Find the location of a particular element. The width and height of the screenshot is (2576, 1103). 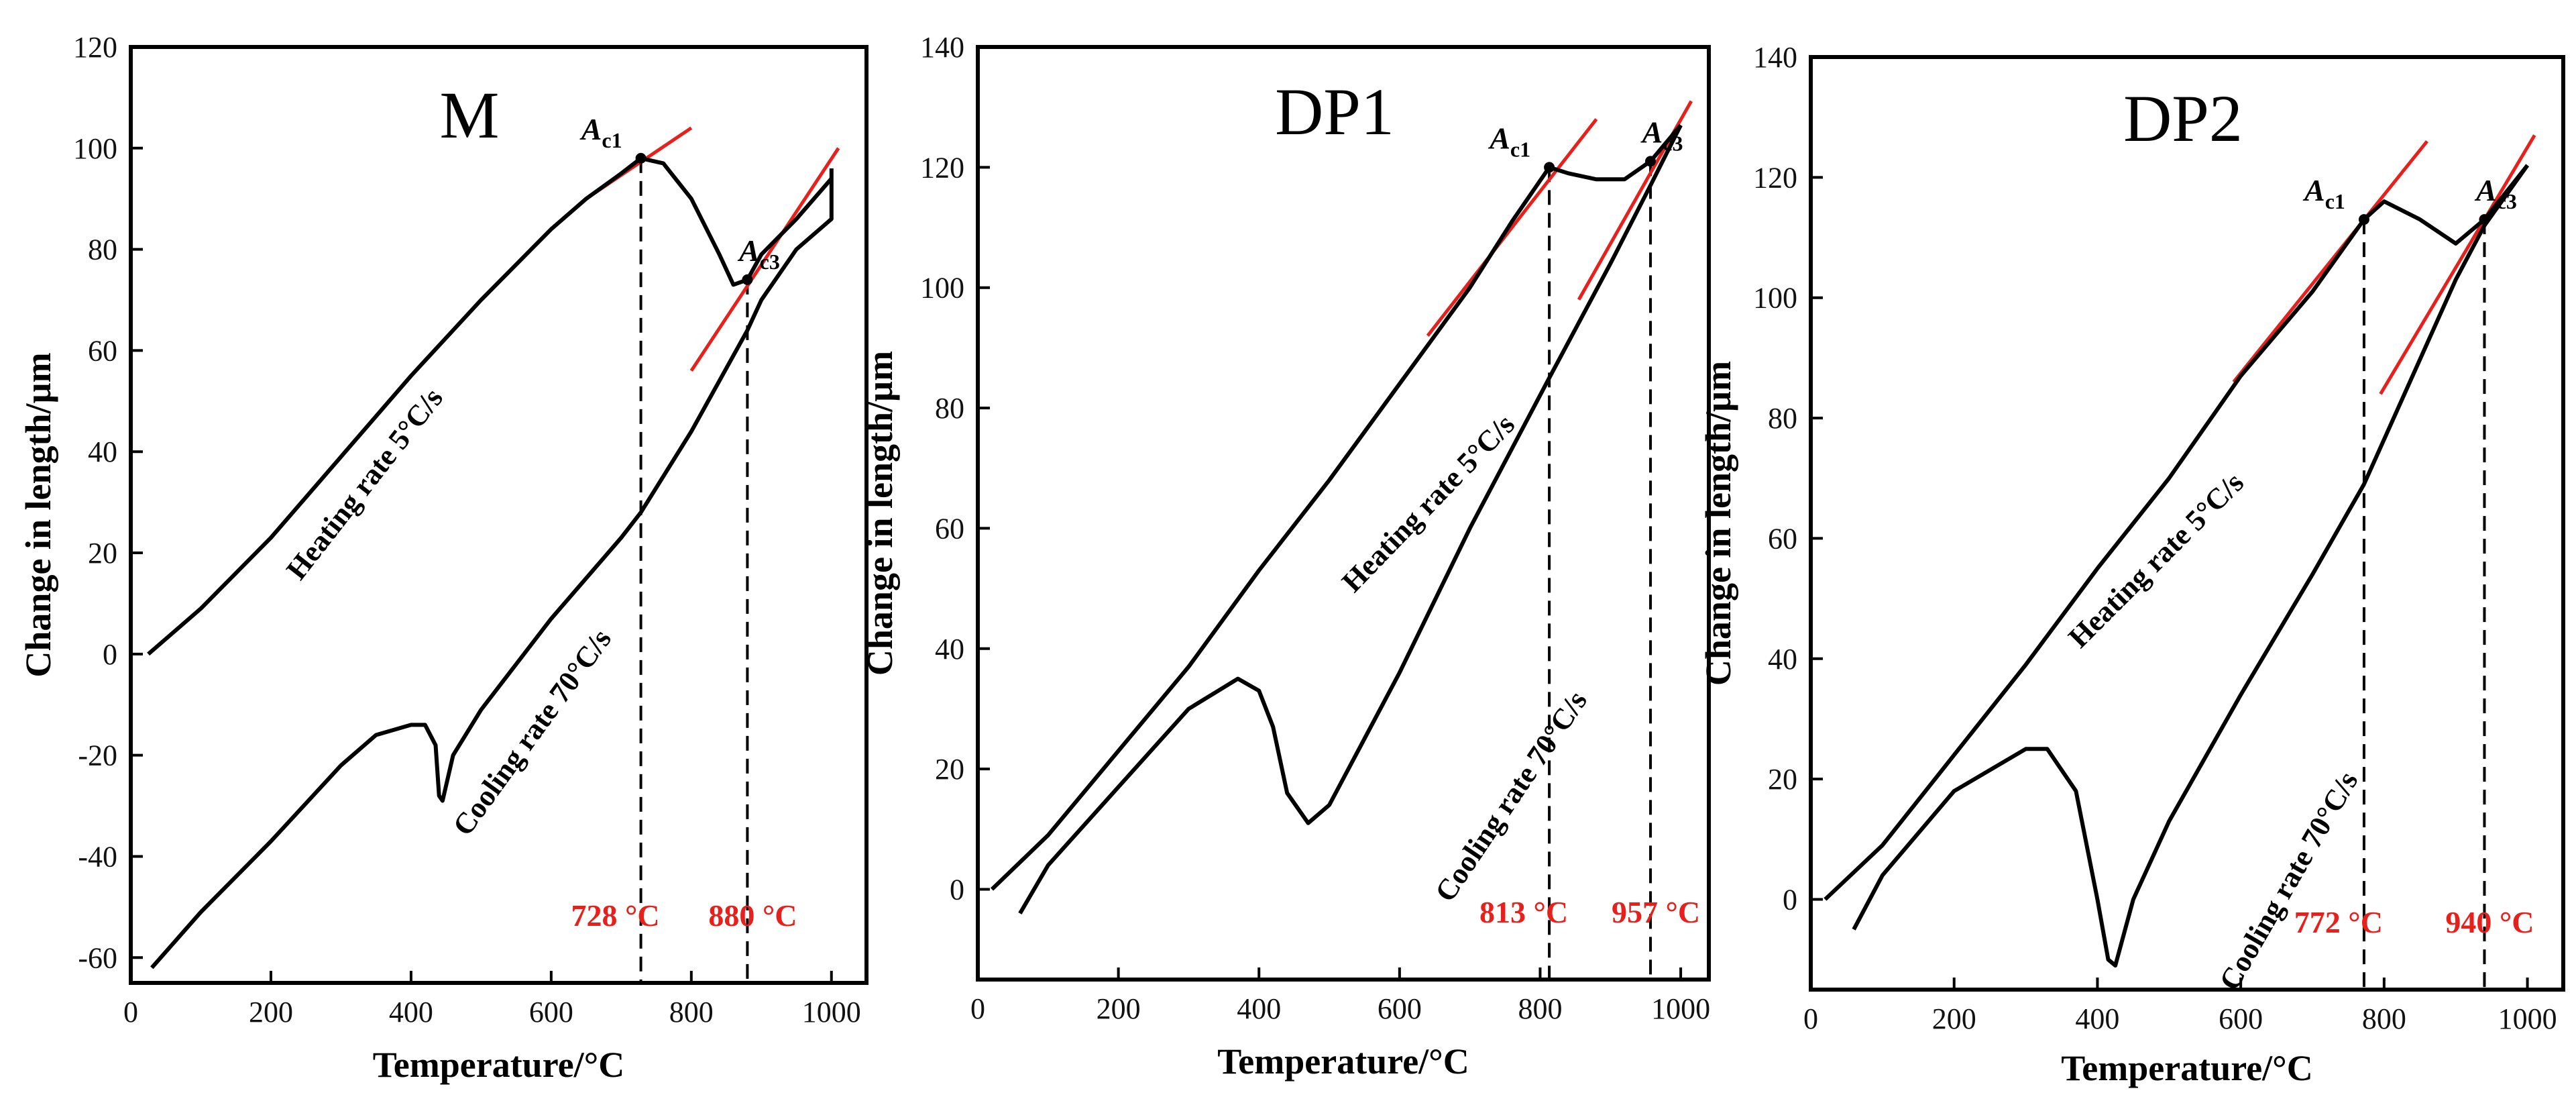

ac1-temperature-label: 728 °C is located at coordinates (615, 916).